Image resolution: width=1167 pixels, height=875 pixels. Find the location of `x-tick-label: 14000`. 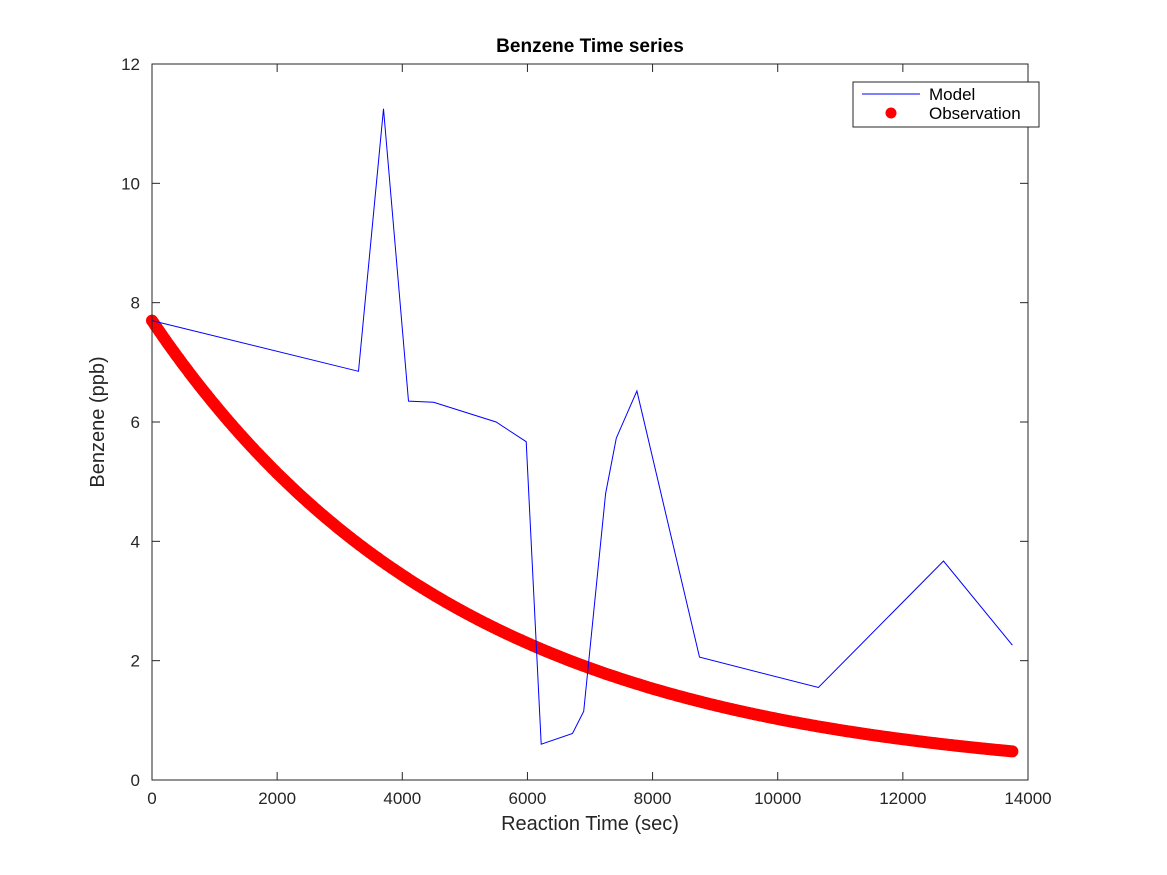

x-tick-label: 14000 is located at coordinates (1027, 798).